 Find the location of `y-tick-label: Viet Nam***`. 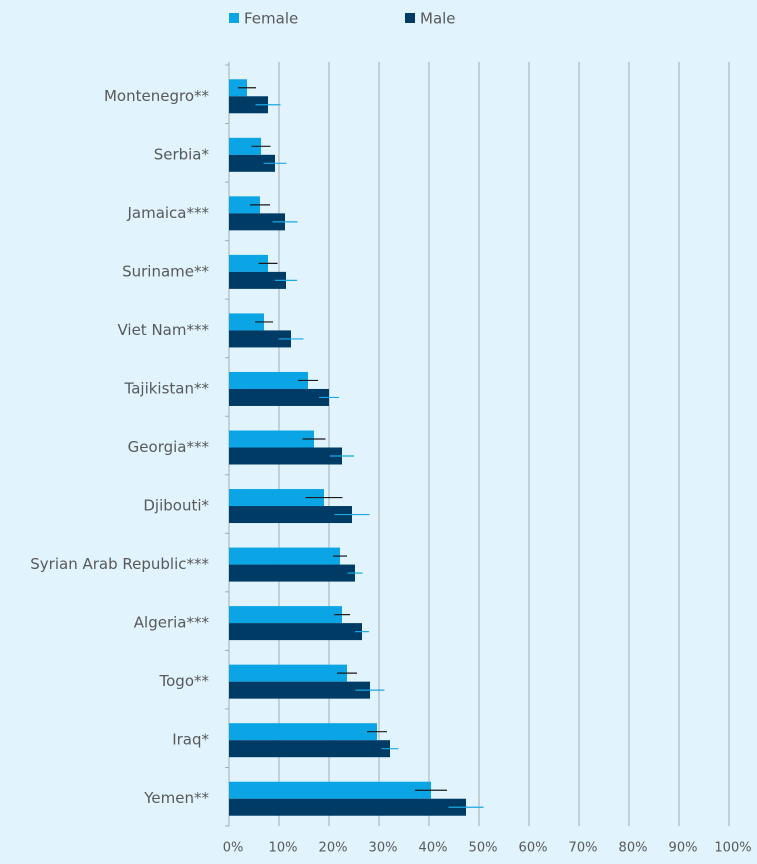

y-tick-label: Viet Nam*** is located at coordinates (163, 330).